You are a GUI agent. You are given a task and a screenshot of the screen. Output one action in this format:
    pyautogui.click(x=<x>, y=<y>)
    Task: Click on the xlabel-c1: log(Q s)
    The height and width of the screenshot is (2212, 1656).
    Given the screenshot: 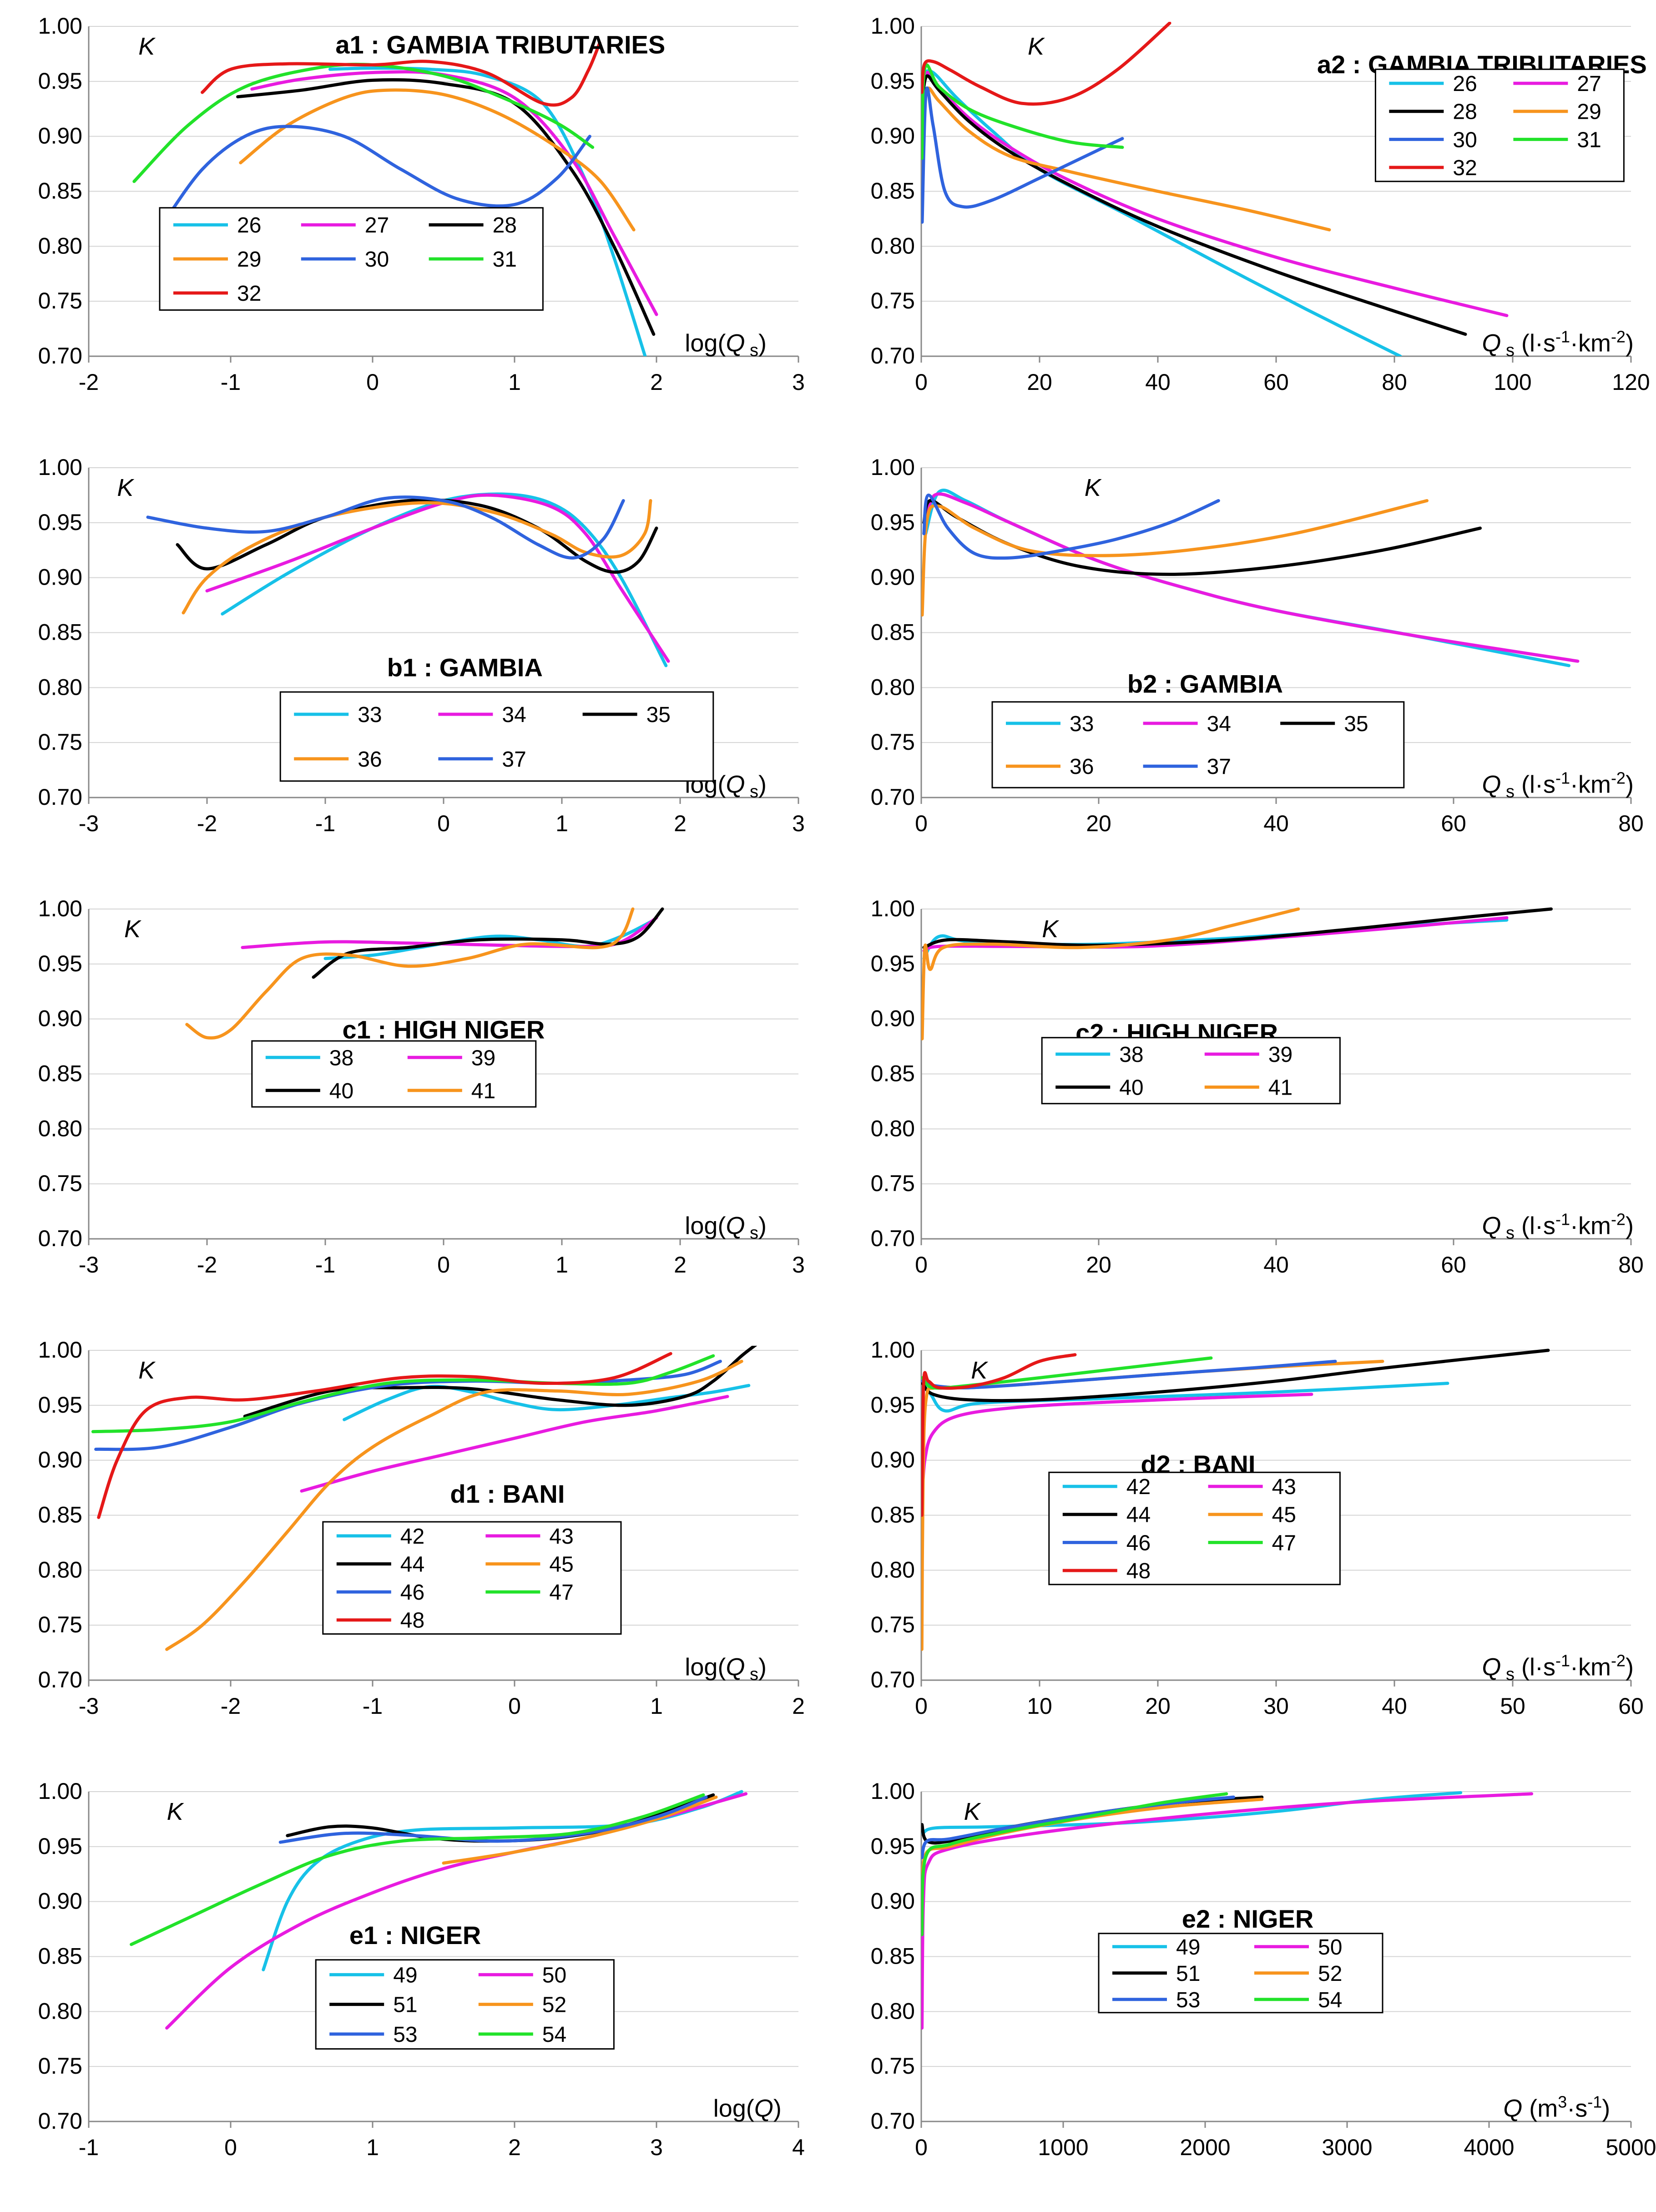 What is the action you would take?
    pyautogui.click(x=726, y=1227)
    